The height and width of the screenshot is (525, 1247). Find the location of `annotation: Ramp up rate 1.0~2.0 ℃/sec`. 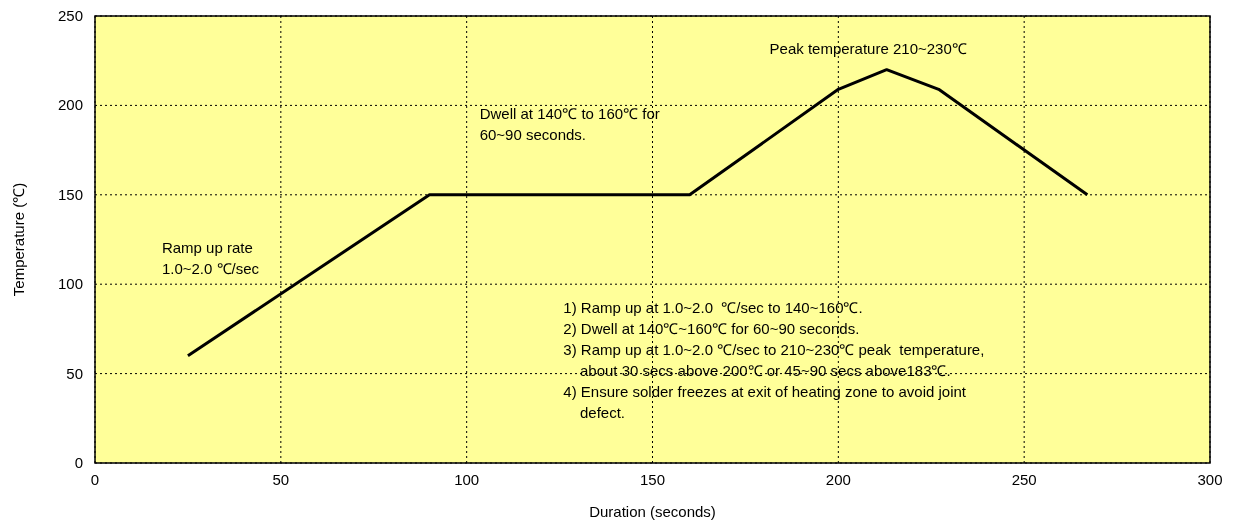

annotation: Ramp up rate 1.0~2.0 ℃/sec is located at coordinates (210, 257).